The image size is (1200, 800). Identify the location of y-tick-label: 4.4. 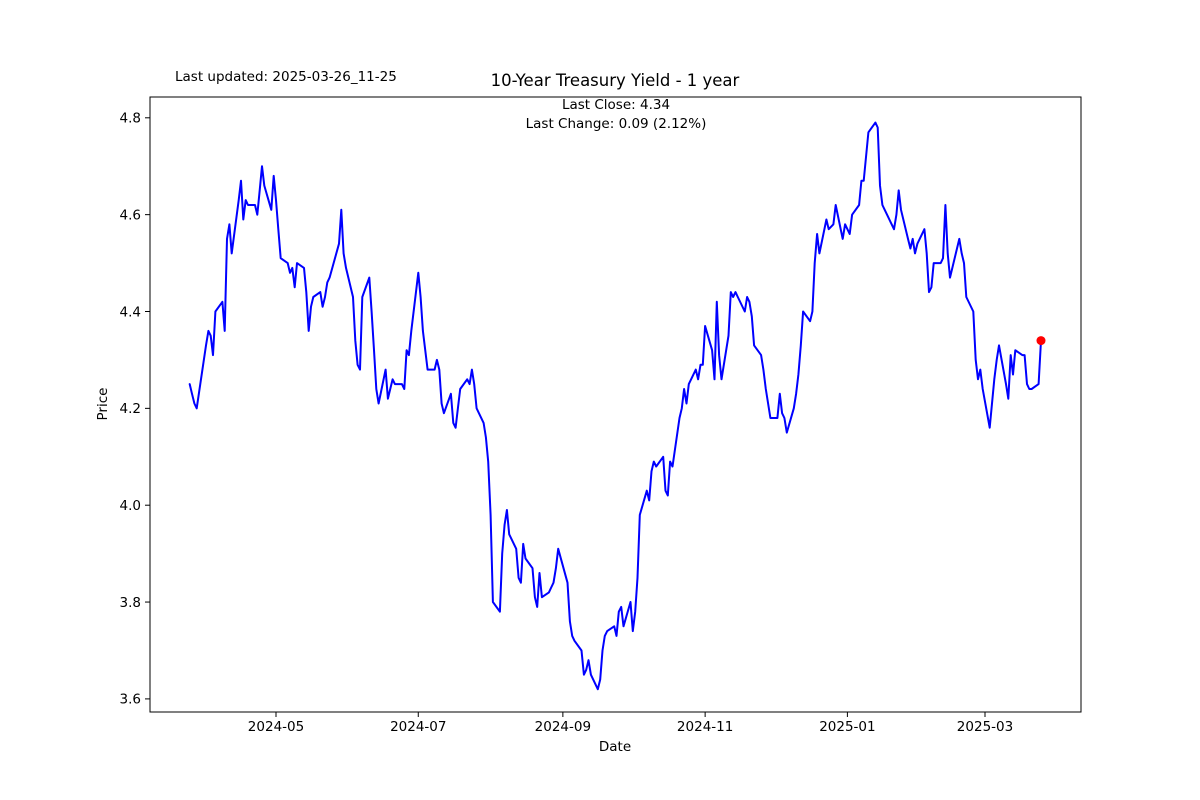
(130, 312).